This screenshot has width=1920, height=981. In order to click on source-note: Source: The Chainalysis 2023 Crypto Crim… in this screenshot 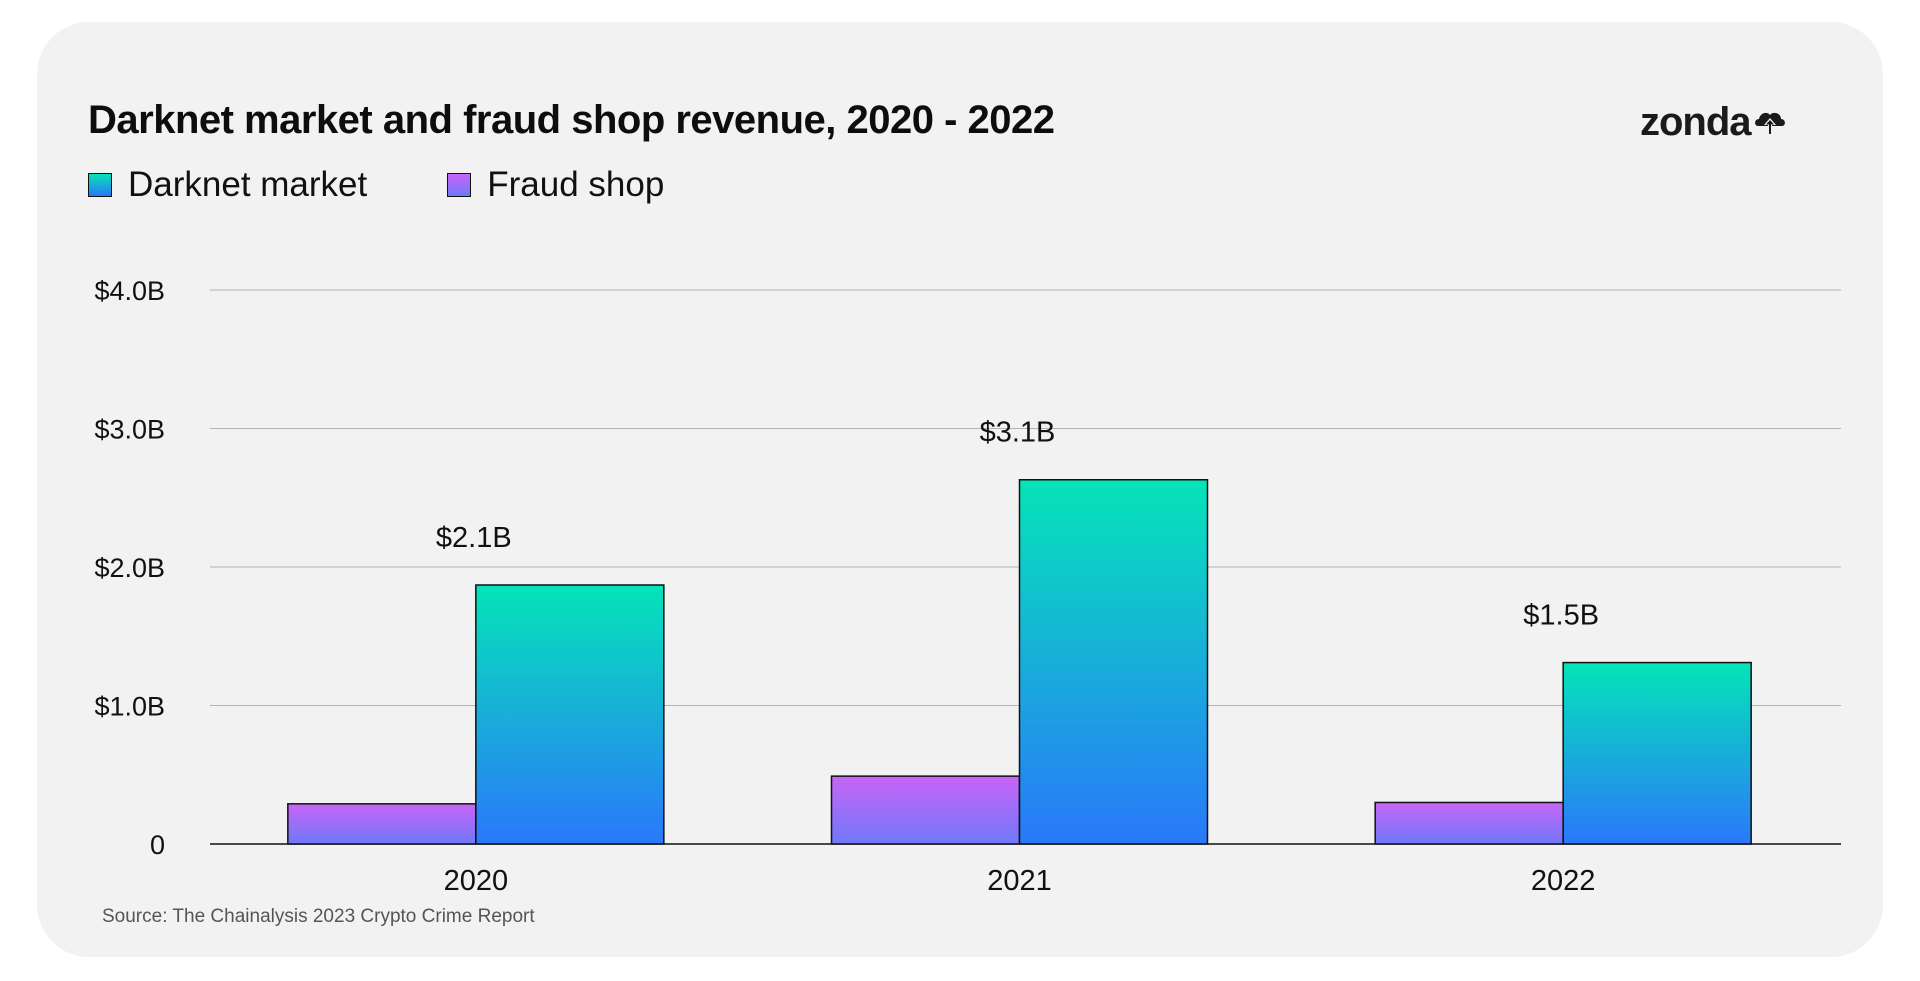, I will do `click(318, 916)`.